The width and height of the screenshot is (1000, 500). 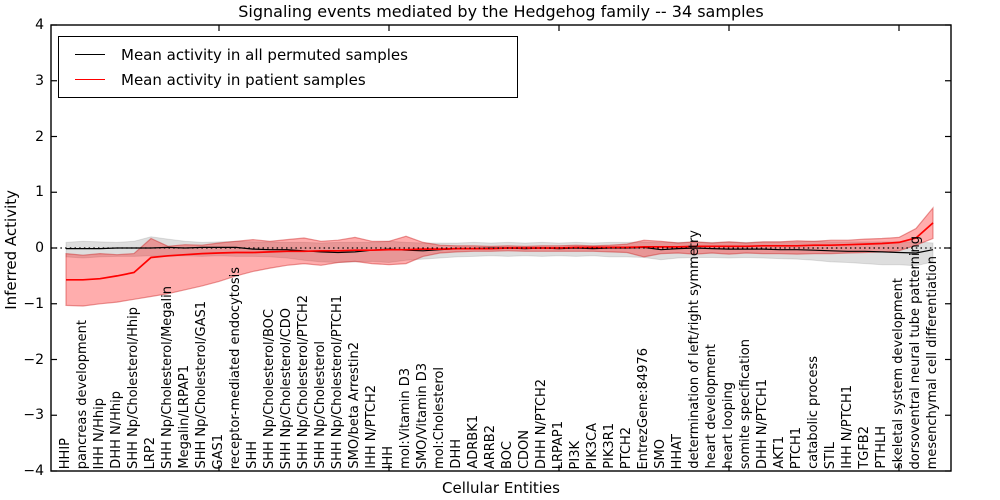 What do you see at coordinates (337, 381) in the screenshot?
I see `x-tick-label: SHH Np/Cholesterol/PTCH1` at bounding box center [337, 381].